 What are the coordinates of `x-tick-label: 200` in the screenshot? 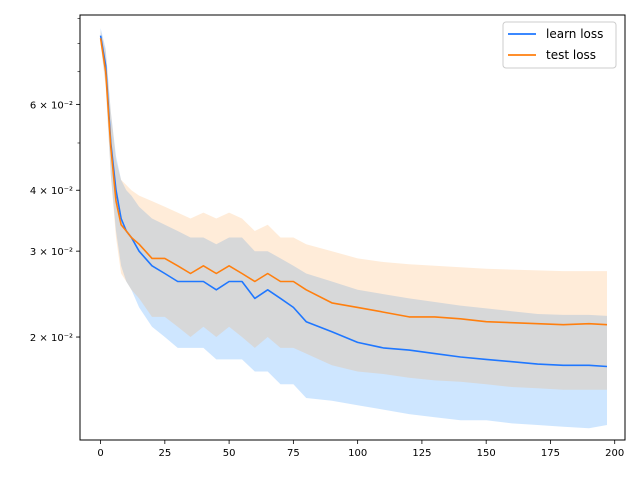 It's located at (614, 453).